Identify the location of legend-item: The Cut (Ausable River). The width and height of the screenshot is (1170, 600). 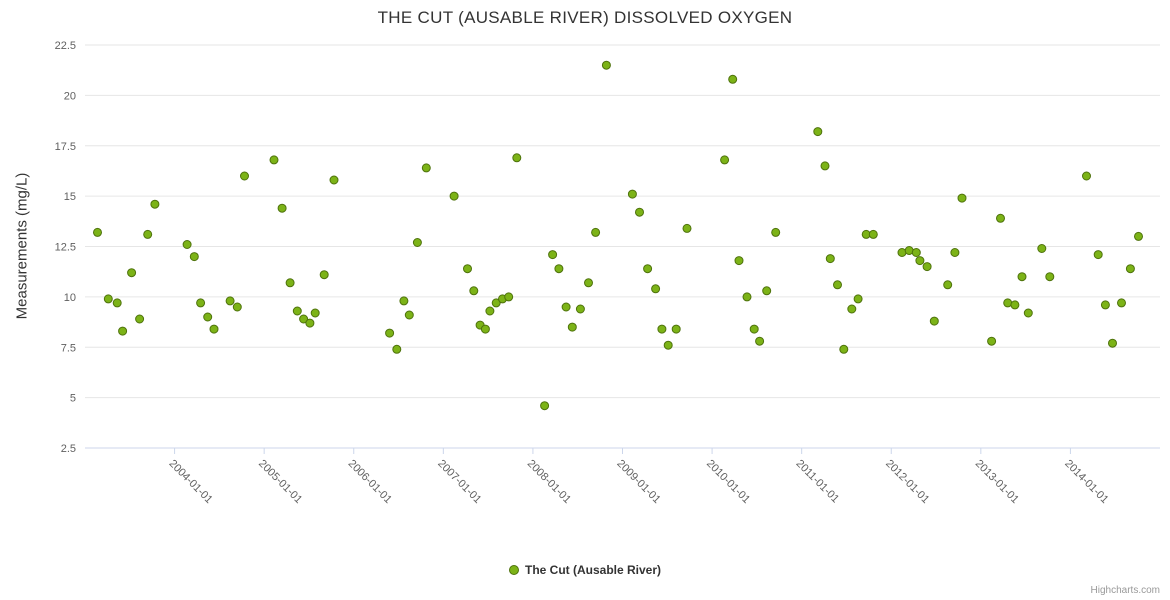
(585, 570).